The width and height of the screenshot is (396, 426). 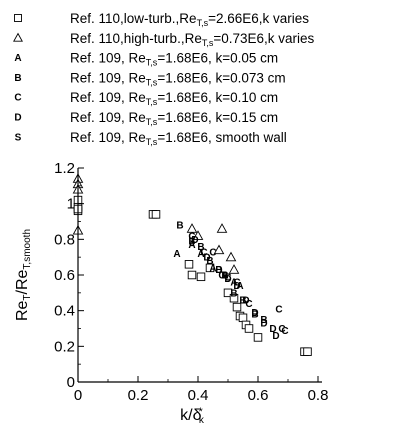 What do you see at coordinates (198, 395) in the screenshot?
I see `x-tick-label: 0.4` at bounding box center [198, 395].